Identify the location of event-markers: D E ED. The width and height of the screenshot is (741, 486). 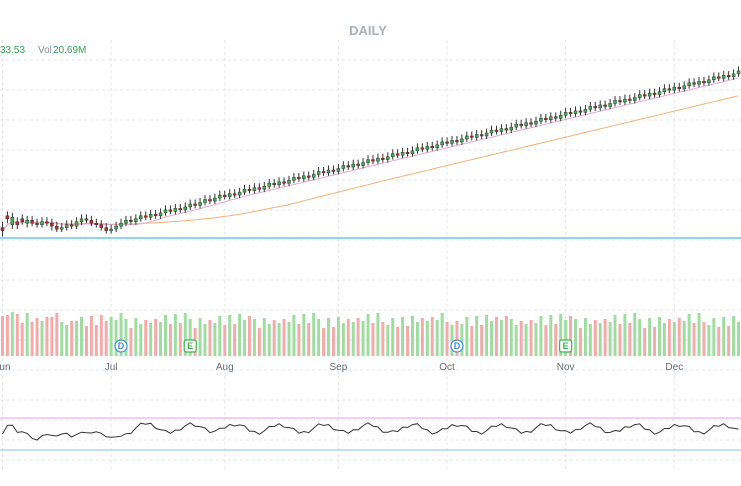
(343, 346).